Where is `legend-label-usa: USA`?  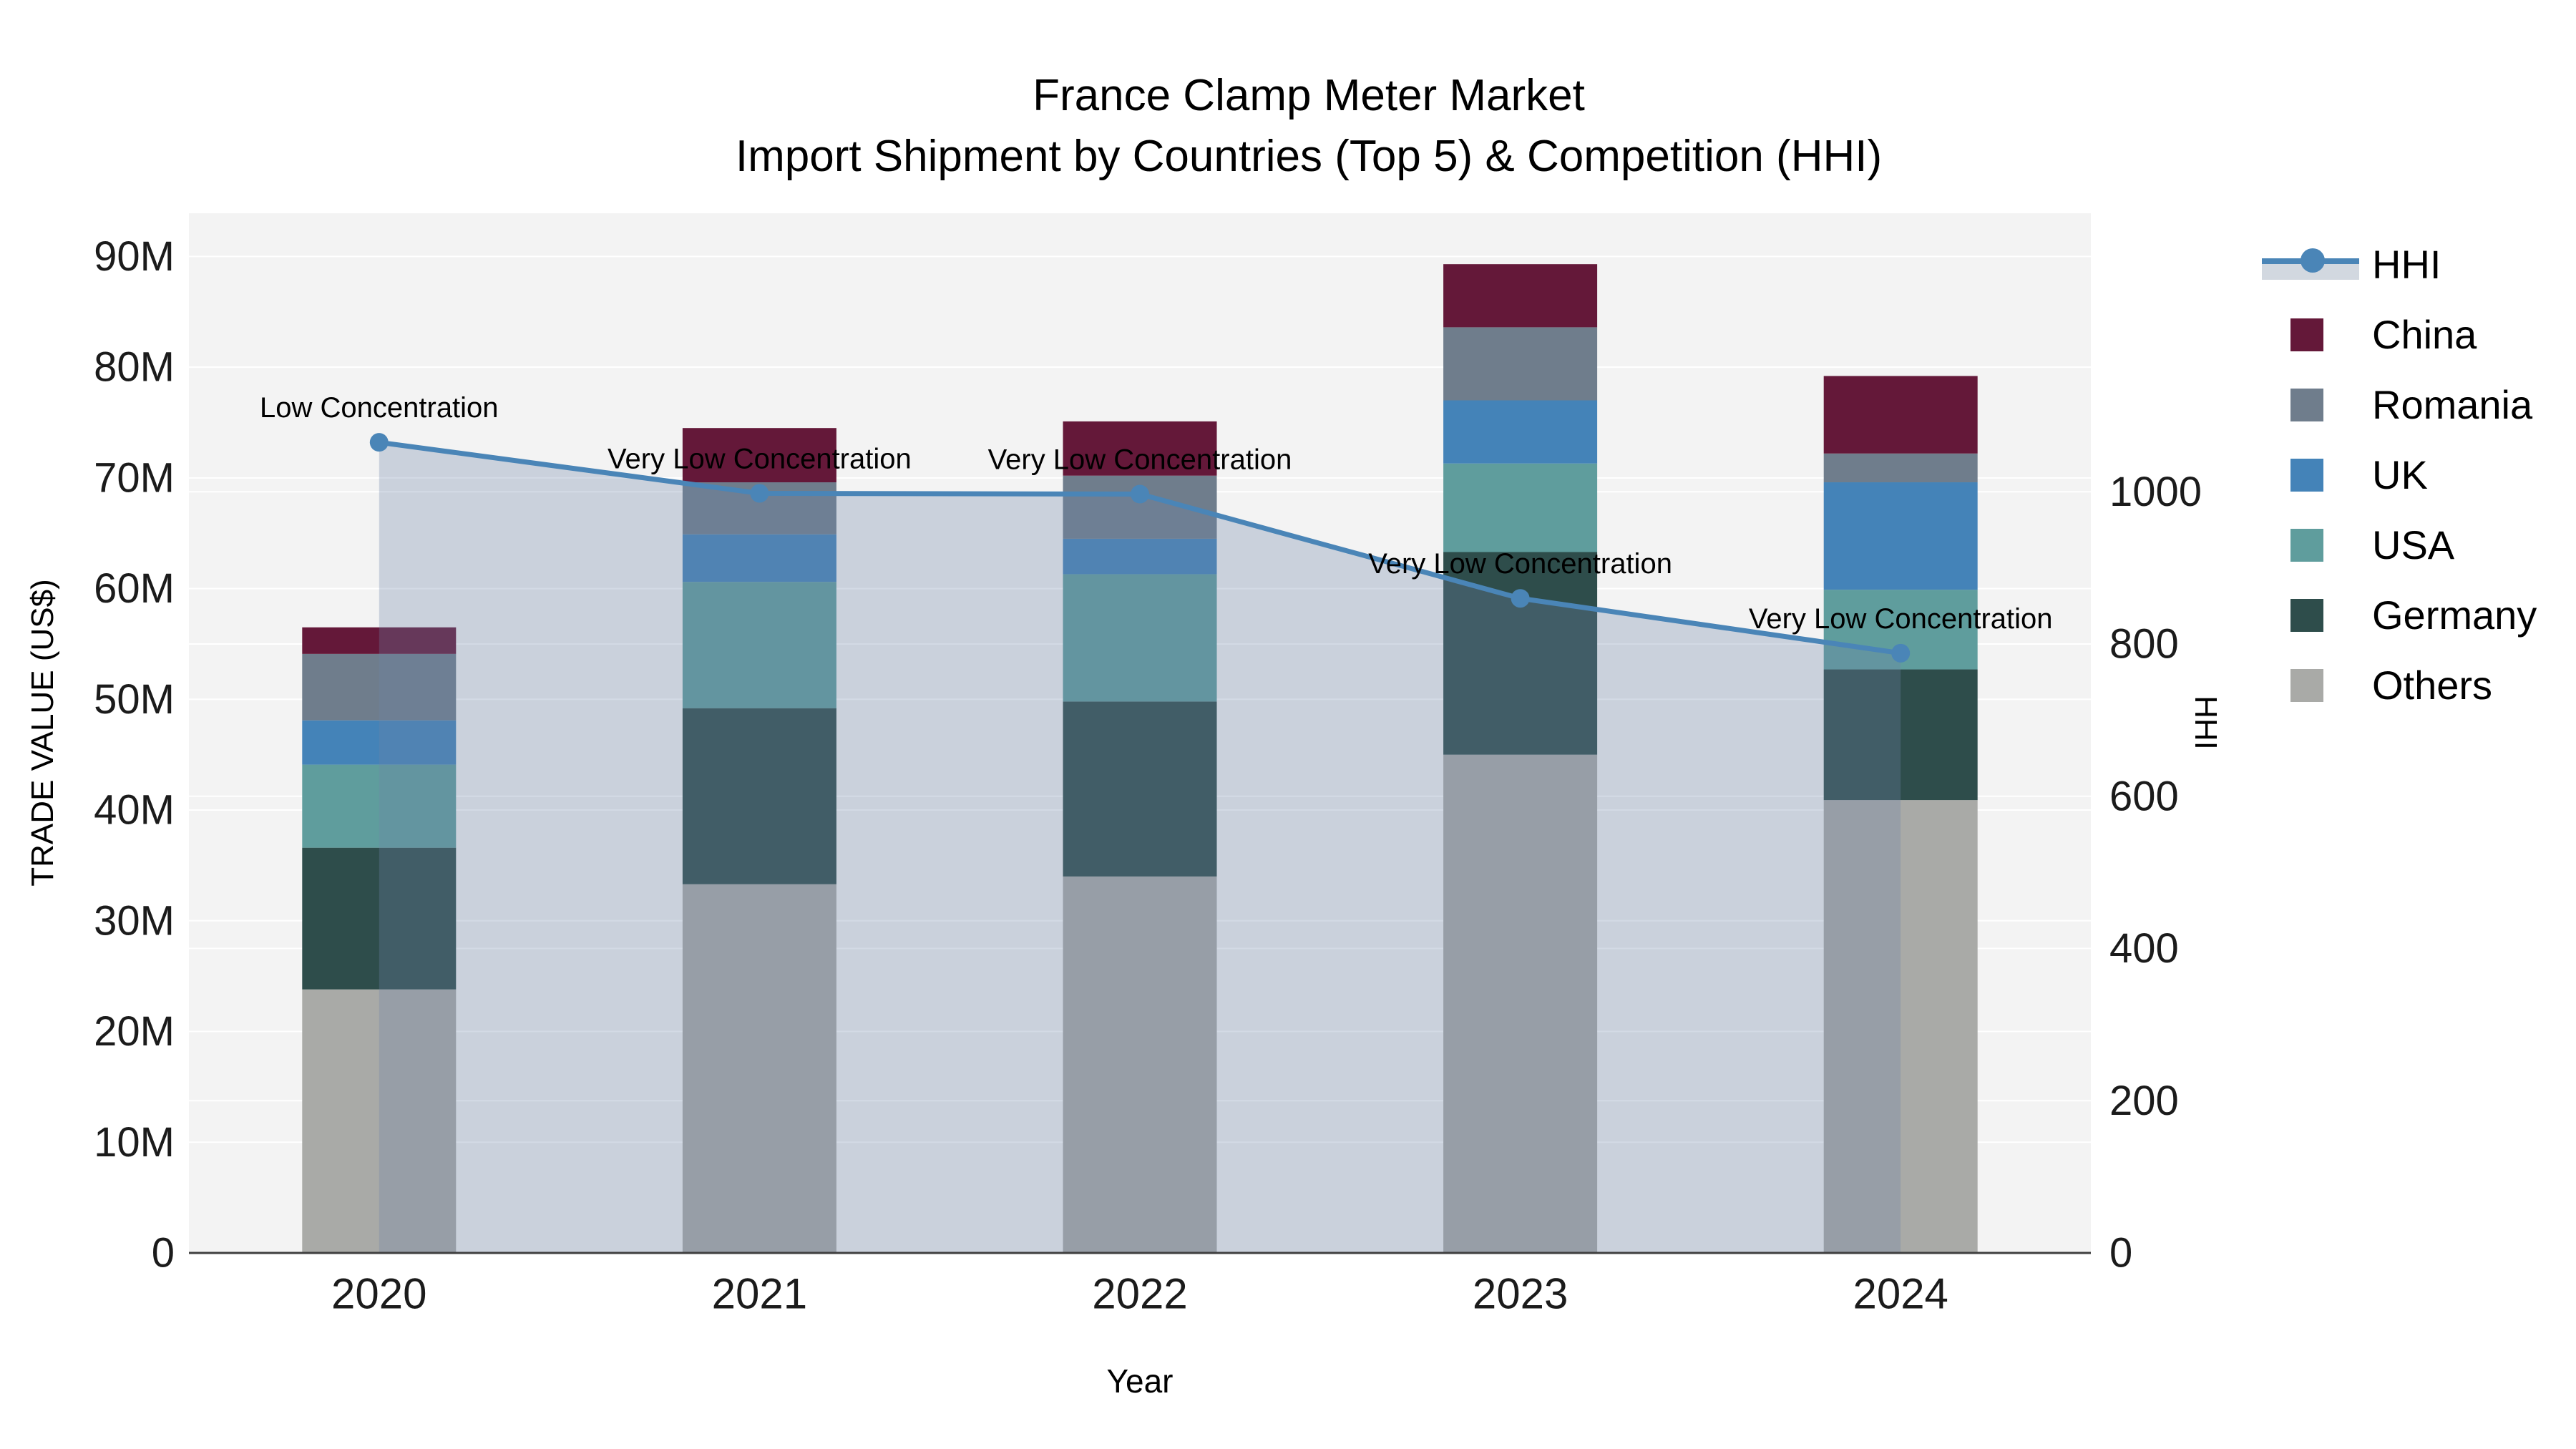 legend-label-usa: USA is located at coordinates (2413, 544).